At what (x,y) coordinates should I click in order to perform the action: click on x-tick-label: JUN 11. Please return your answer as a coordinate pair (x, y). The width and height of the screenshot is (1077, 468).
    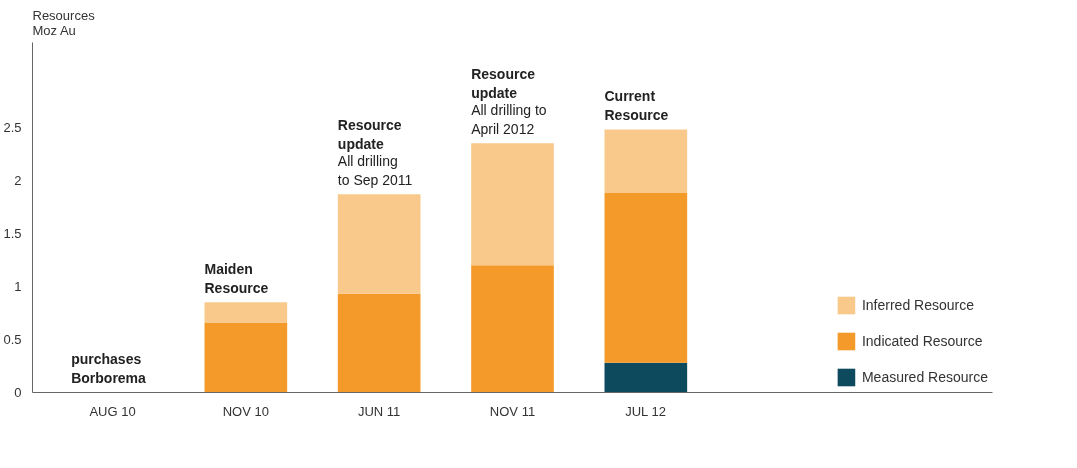
    Looking at the image, I should click on (379, 411).